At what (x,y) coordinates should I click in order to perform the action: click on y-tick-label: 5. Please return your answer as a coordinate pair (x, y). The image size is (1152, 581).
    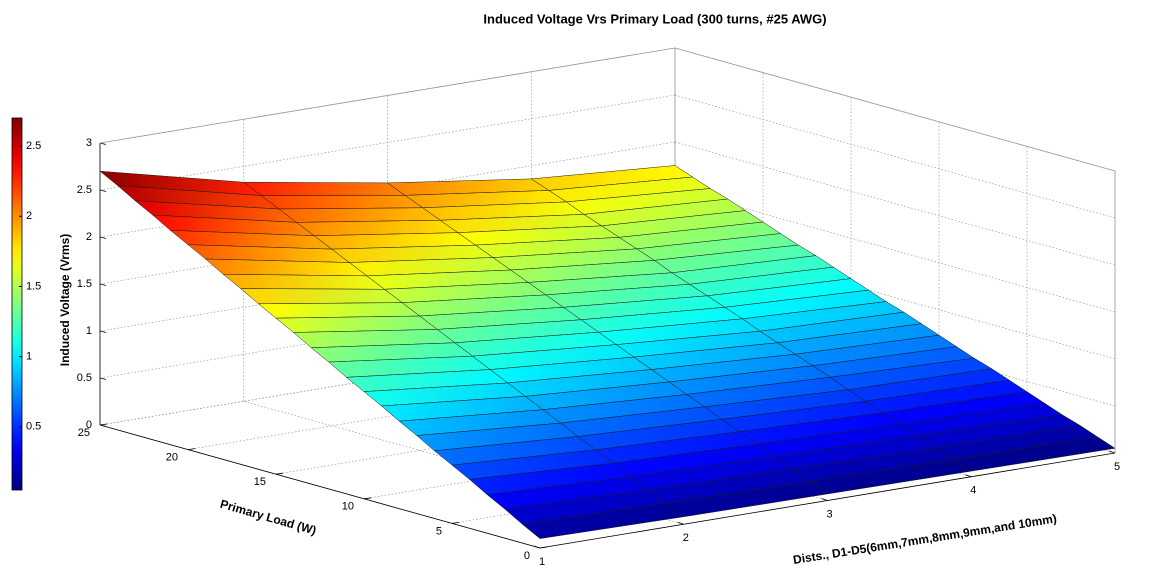
    Looking at the image, I should click on (439, 531).